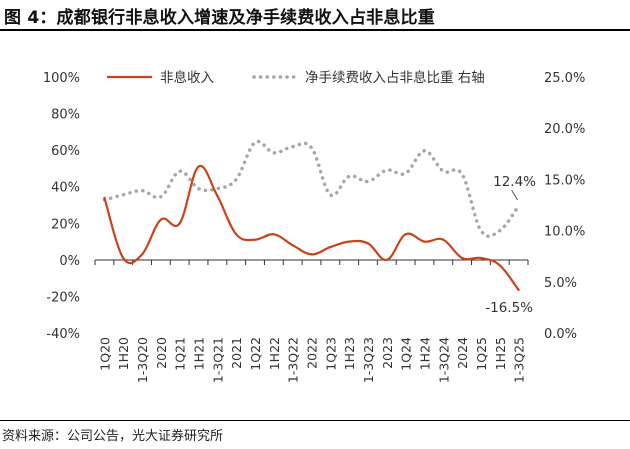  Describe the element at coordinates (236, 353) in the screenshot. I see `x-tick-label: 2021` at that location.